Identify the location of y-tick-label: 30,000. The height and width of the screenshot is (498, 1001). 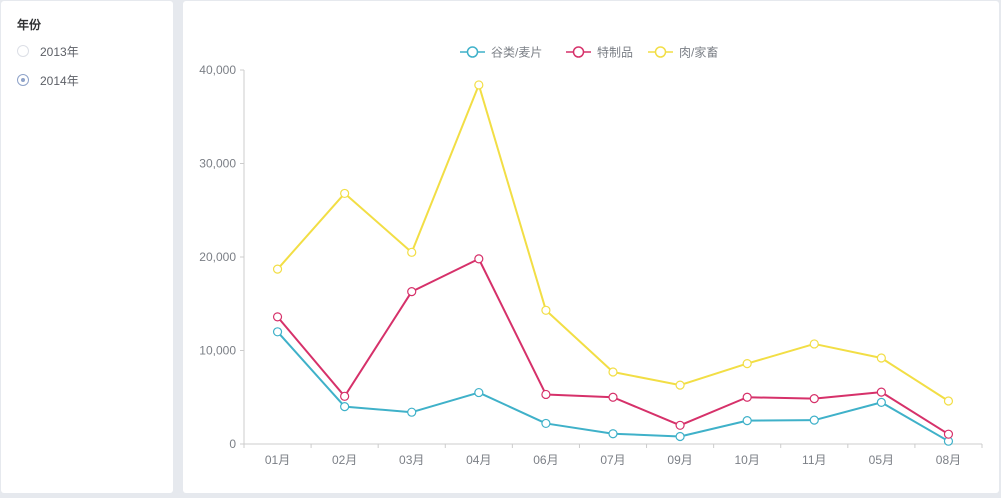
(217, 164).